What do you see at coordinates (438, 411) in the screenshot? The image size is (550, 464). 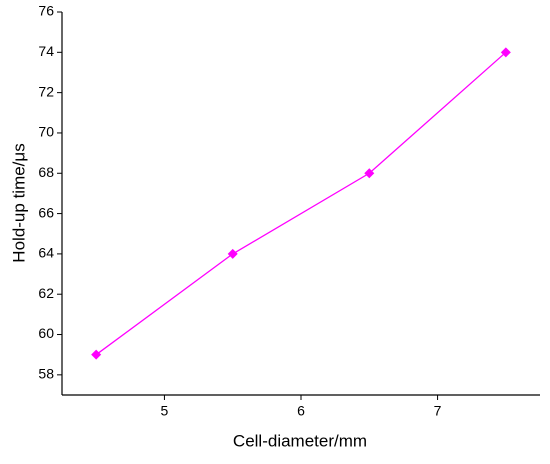 I see `x-tick-label: 7` at bounding box center [438, 411].